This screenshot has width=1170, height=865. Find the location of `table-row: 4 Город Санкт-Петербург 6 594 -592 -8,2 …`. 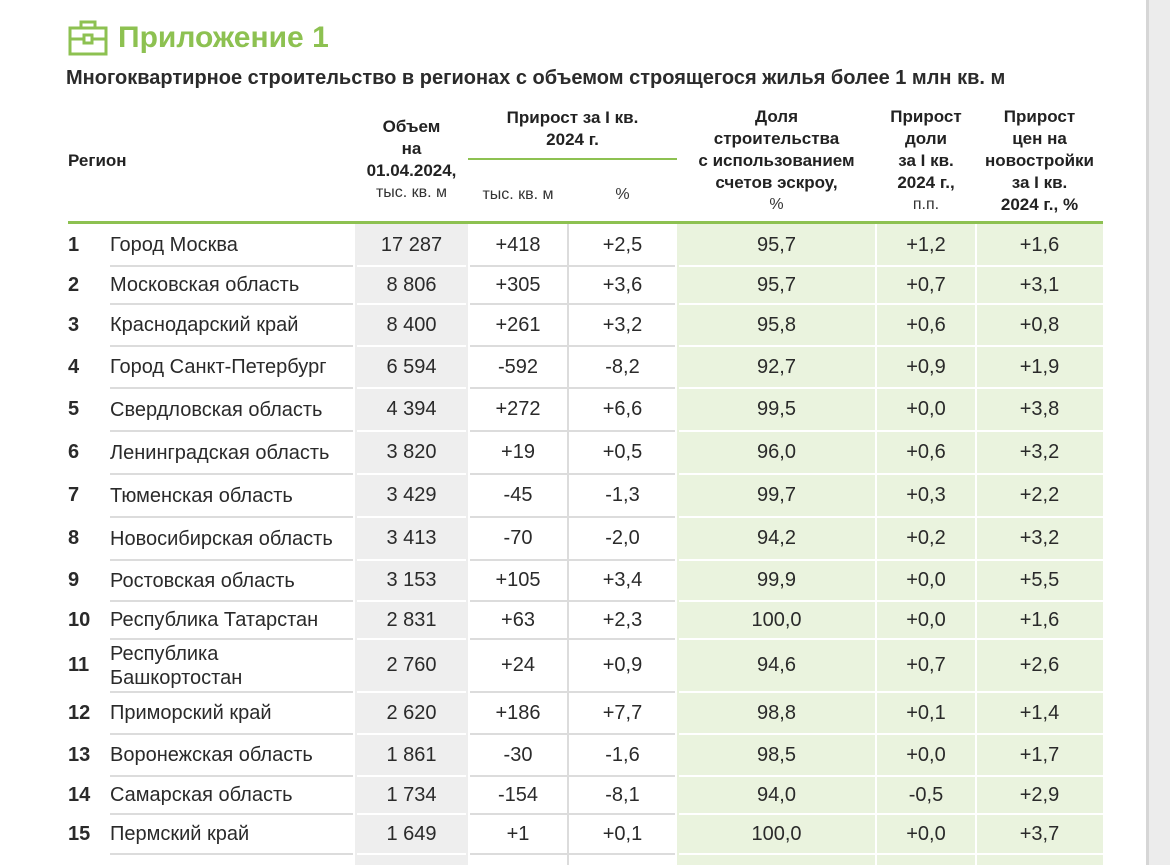

table-row: 4 Город Санкт-Петербург 6 594 -592 -8,2 … is located at coordinates (585, 367).